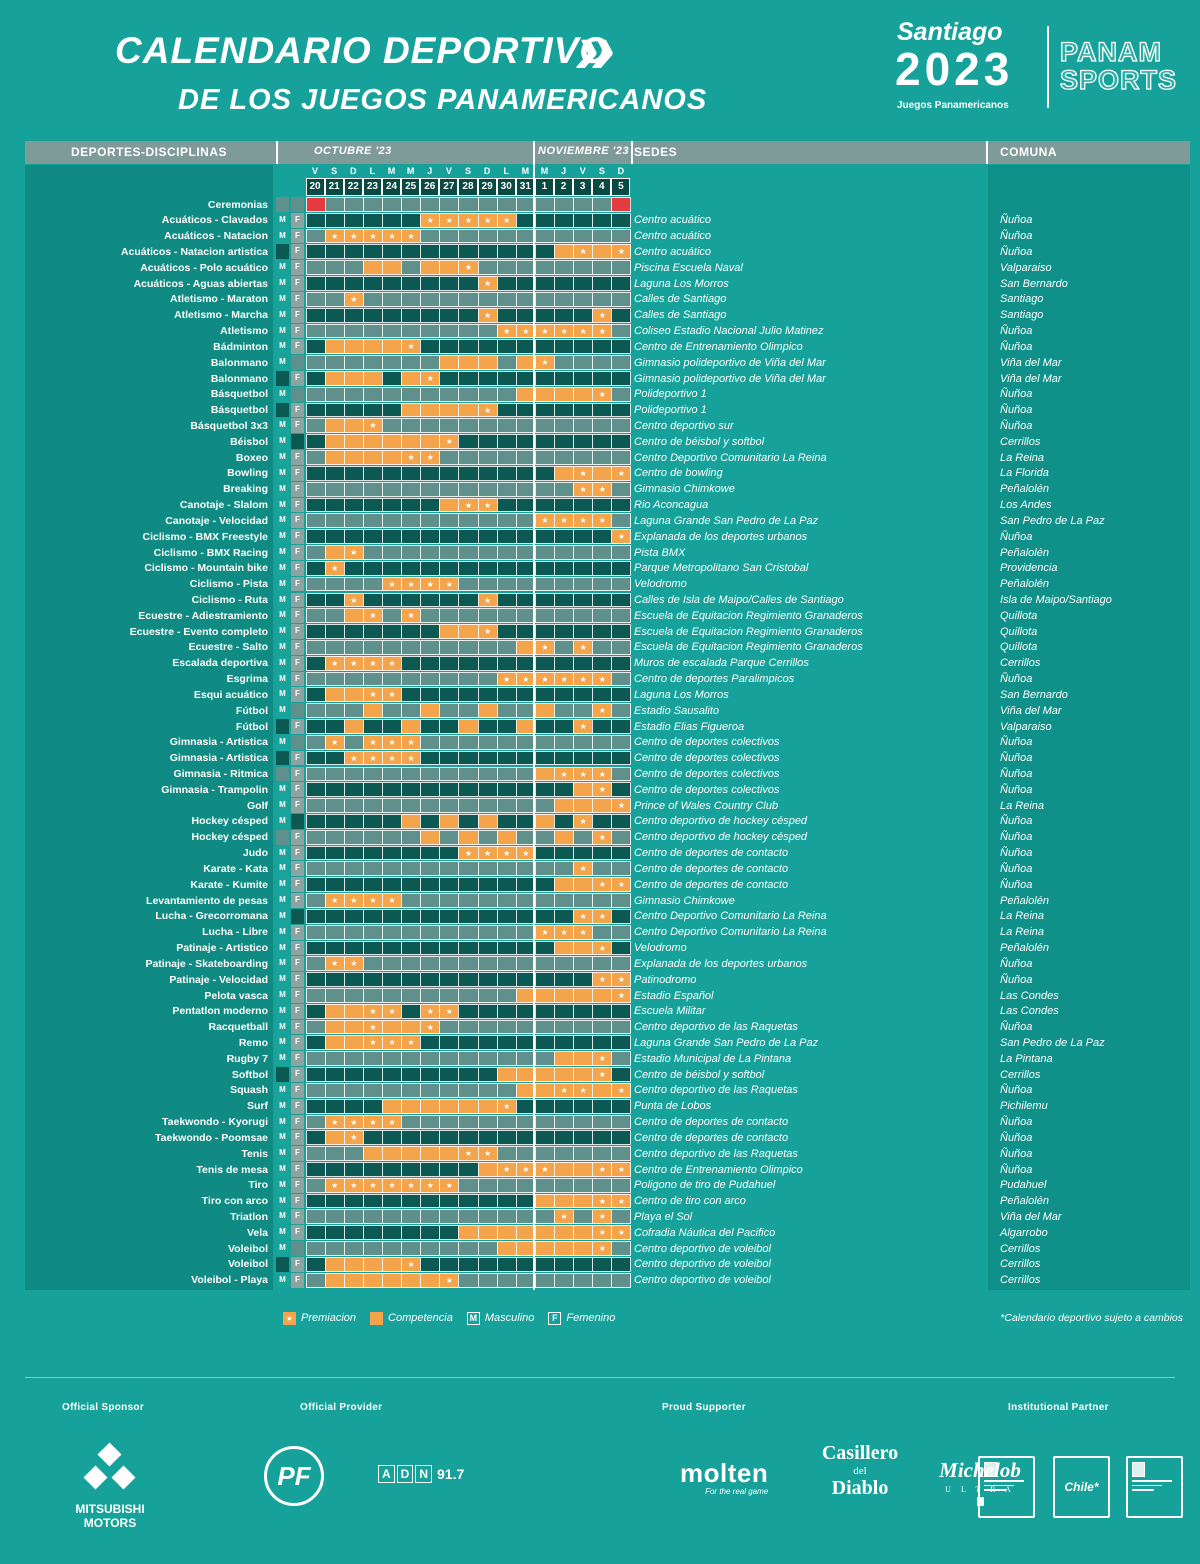 Image resolution: width=1200 pixels, height=1564 pixels. What do you see at coordinates (315, 187) in the screenshot?
I see `date-box: 20` at bounding box center [315, 187].